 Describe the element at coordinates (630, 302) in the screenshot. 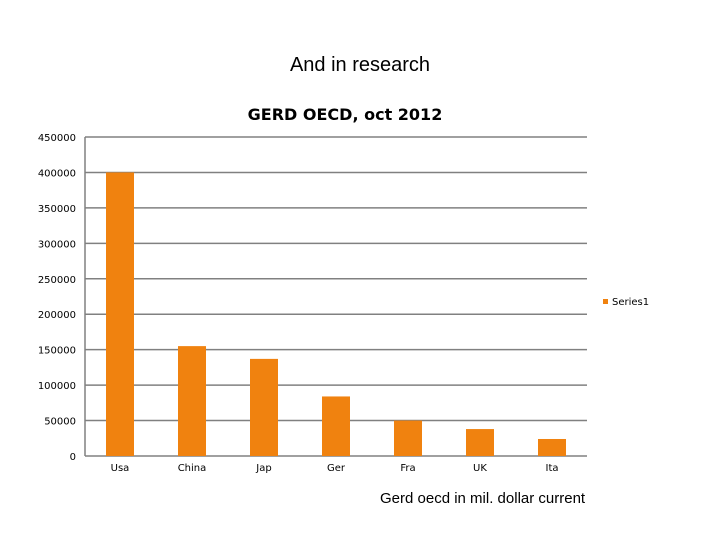

I see `legend-label: Series1` at that location.